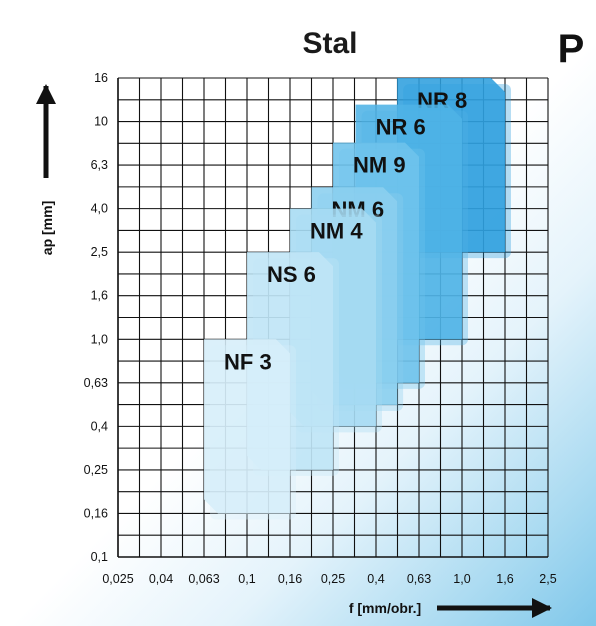  Describe the element at coordinates (47, 228) in the screenshot. I see `y-axis-label: ap [mm]` at that location.